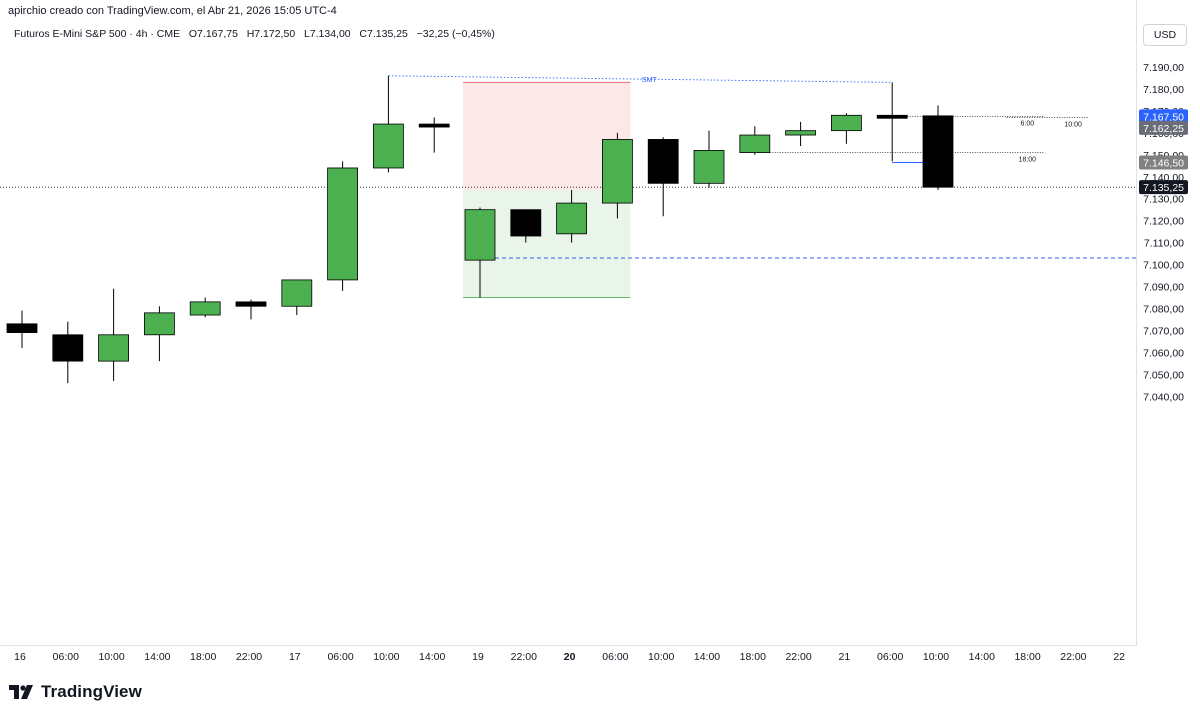  Describe the element at coordinates (271, 34) in the screenshot. I see `ohlc-high: H7.172,50` at that location.